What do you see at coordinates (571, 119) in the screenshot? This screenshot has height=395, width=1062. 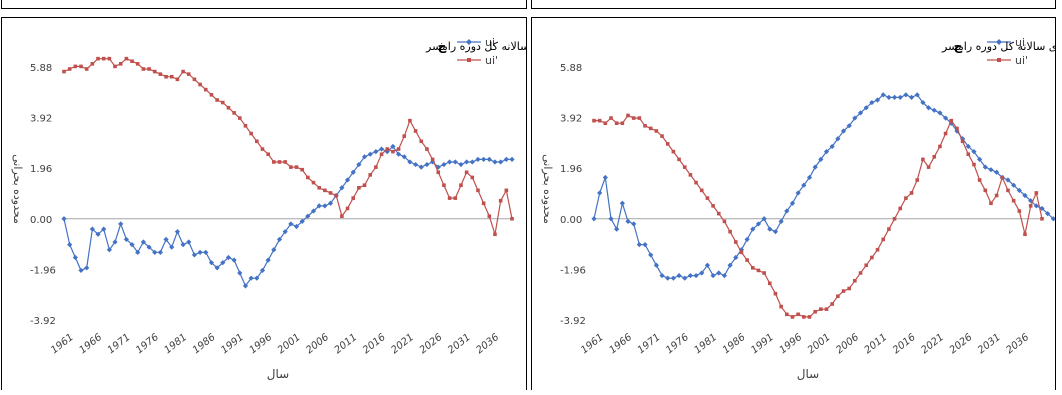 I see `y-tick-label: 3.92` at bounding box center [571, 119].